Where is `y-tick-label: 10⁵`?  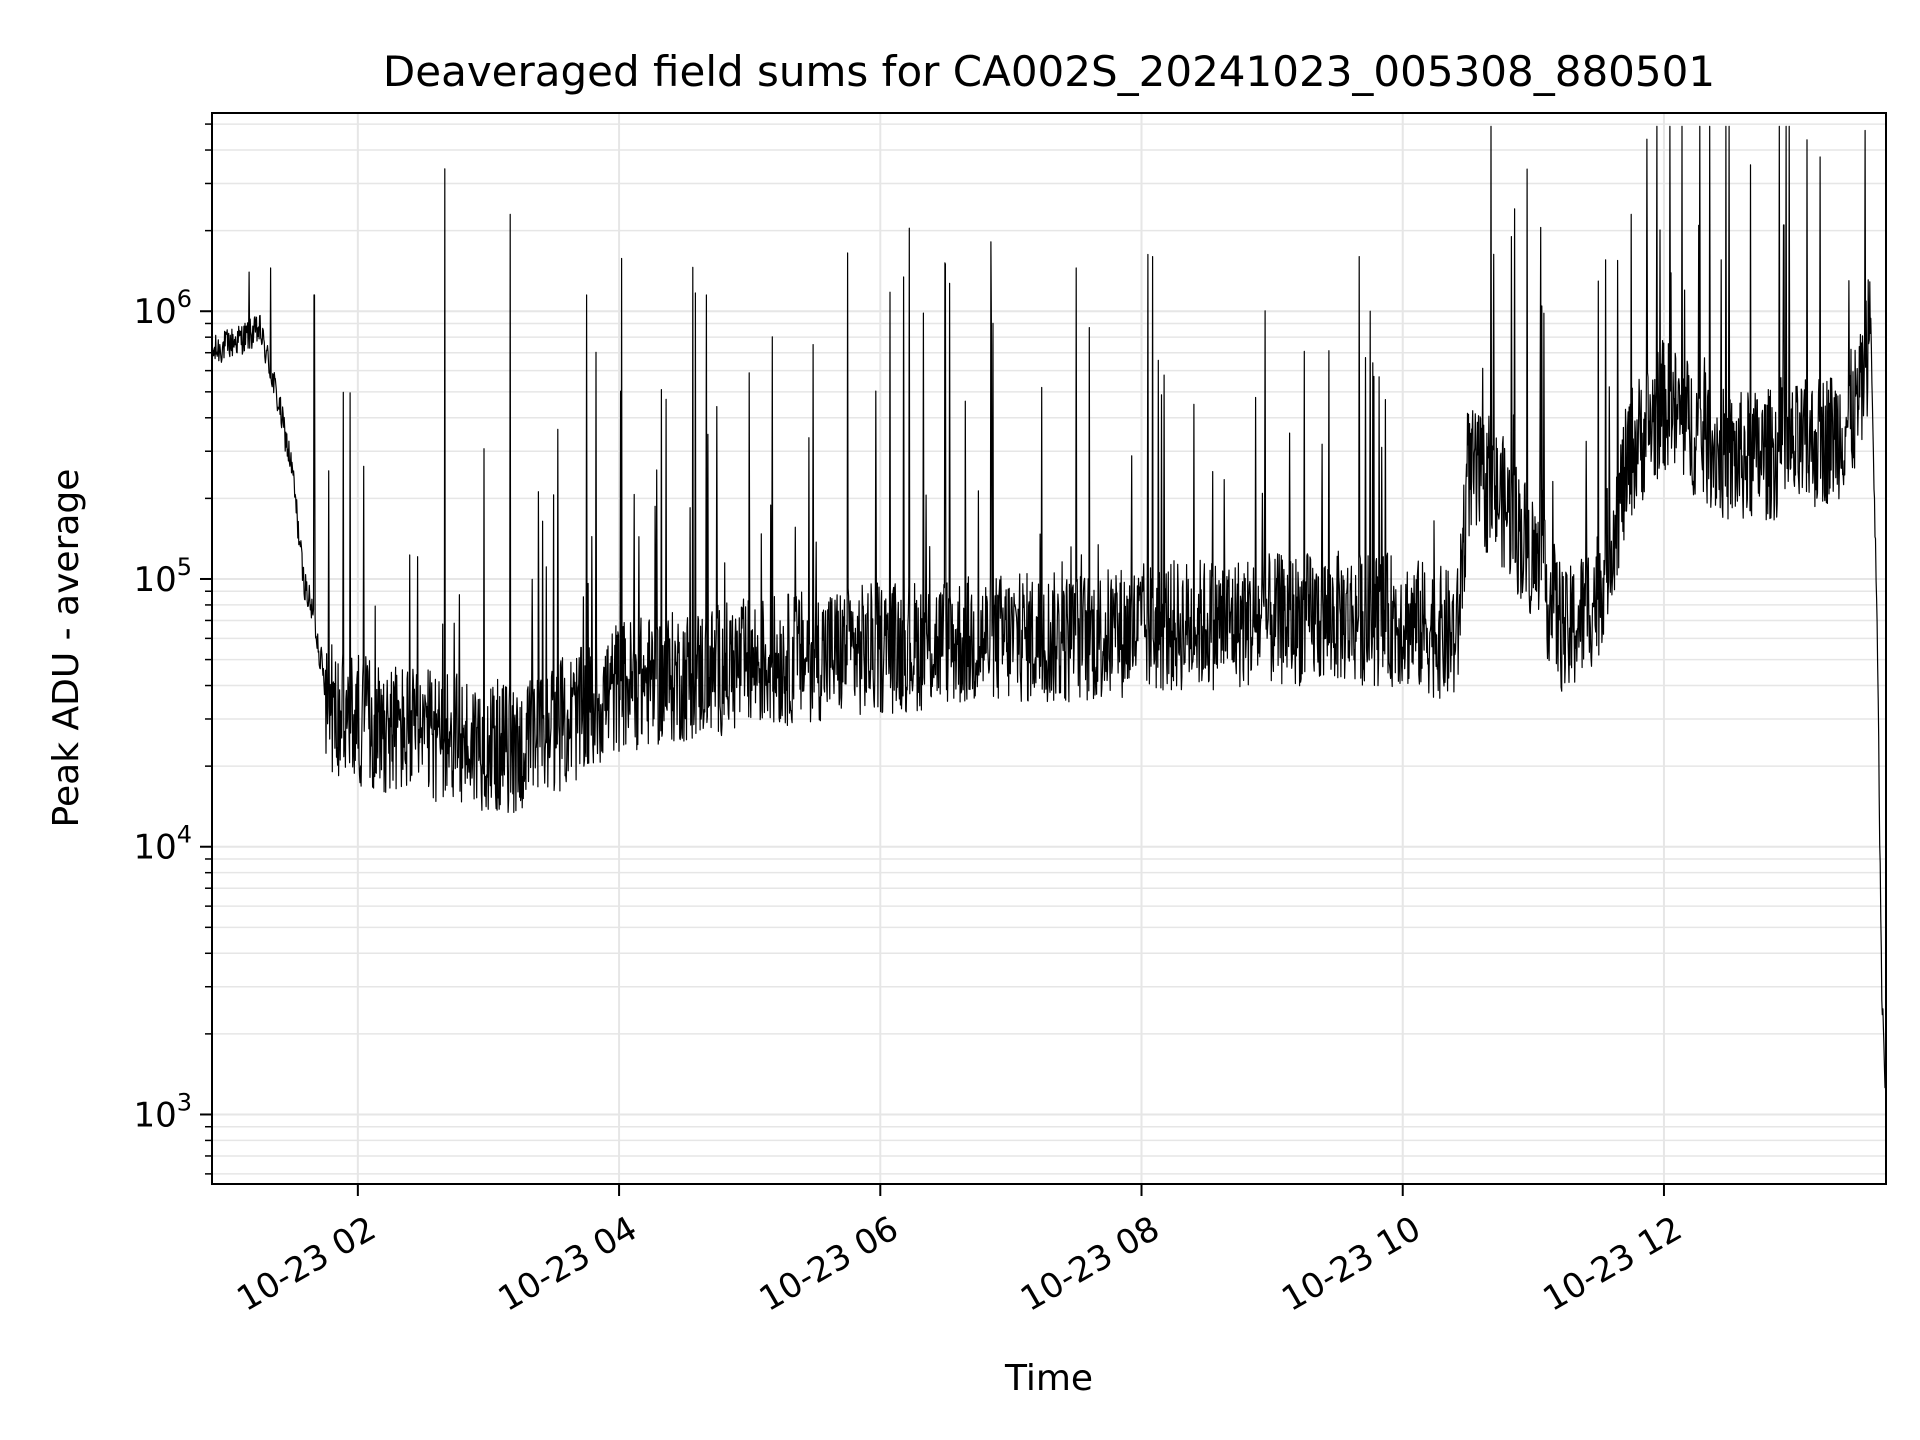
y-tick-label: 10⁵ is located at coordinates (162, 576).